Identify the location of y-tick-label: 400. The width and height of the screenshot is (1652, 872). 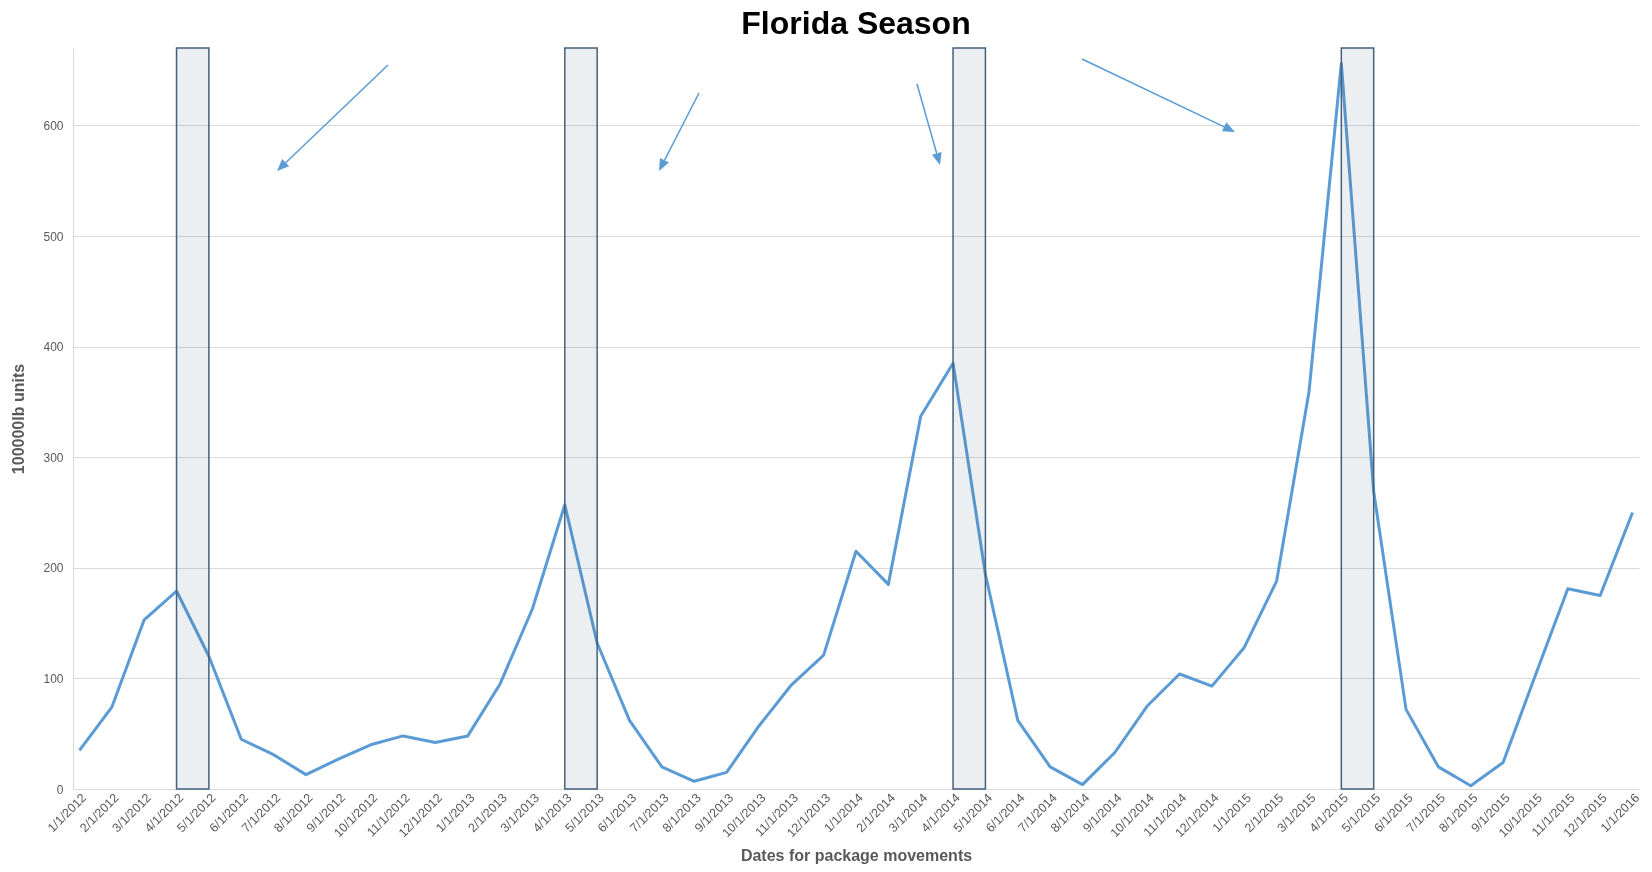
(53, 347).